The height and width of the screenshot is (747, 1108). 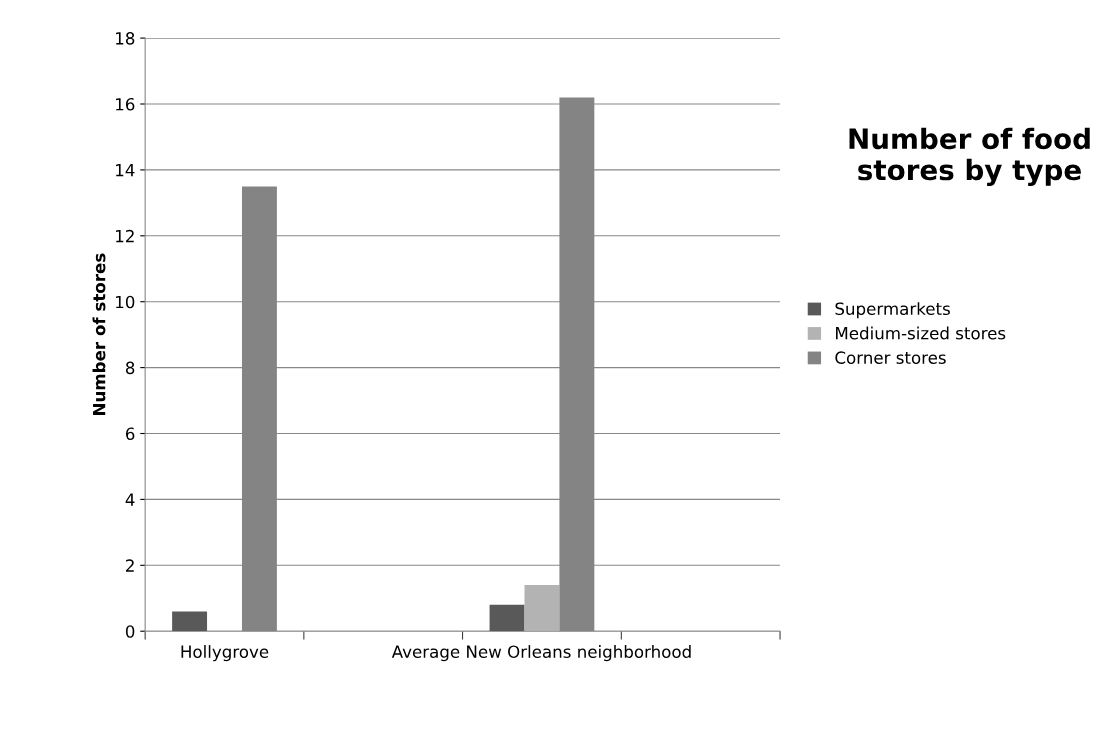 What do you see at coordinates (969, 156) in the screenshot?
I see `text: Number of food stores by type` at bounding box center [969, 156].